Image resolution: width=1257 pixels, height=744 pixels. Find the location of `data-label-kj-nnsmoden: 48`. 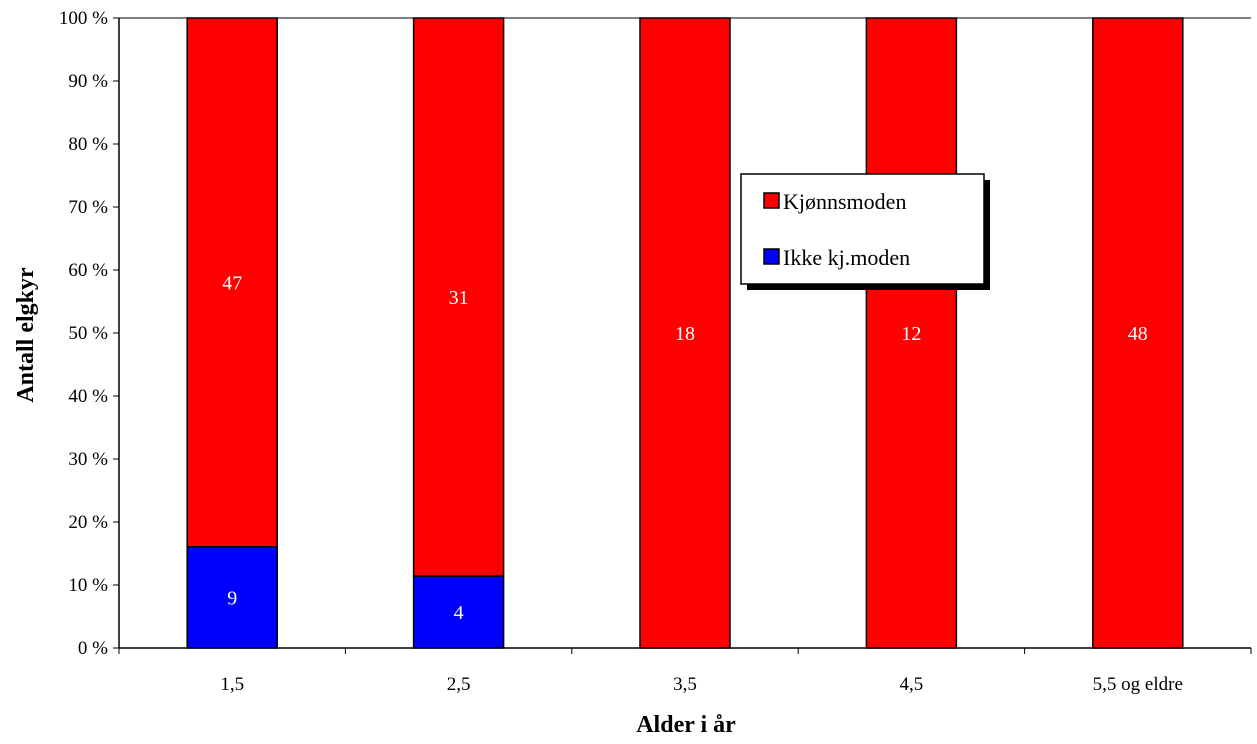

data-label-kj-nnsmoden: 48 is located at coordinates (1138, 334).